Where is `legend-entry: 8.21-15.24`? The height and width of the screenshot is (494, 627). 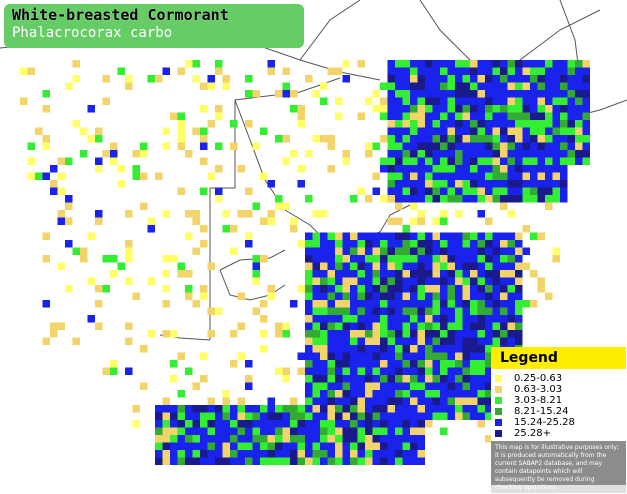
legend-entry: 8.21-15.24 is located at coordinates (560, 411).